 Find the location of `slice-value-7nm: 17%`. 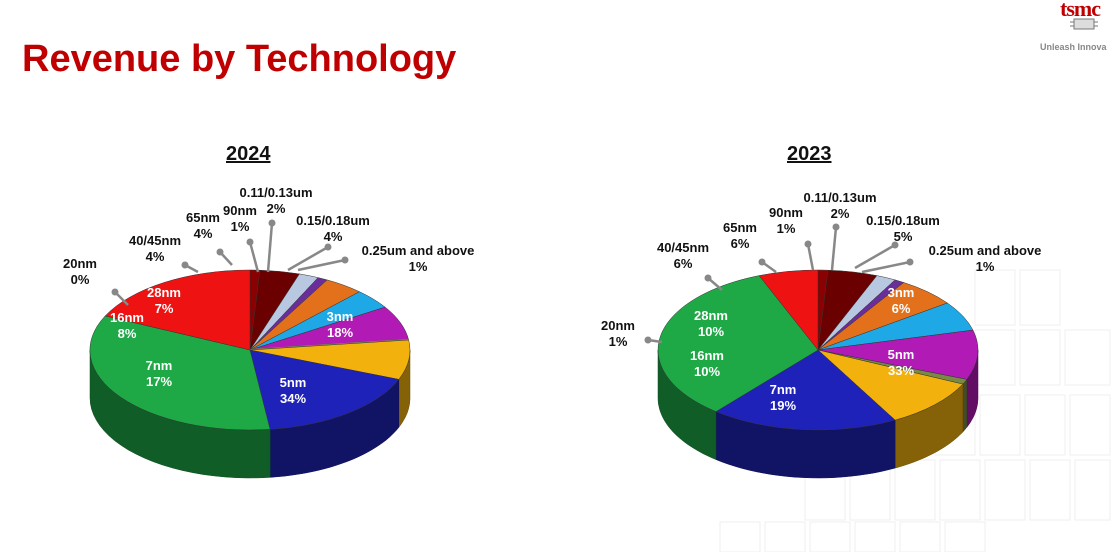

slice-value-7nm: 17% is located at coordinates (159, 381).